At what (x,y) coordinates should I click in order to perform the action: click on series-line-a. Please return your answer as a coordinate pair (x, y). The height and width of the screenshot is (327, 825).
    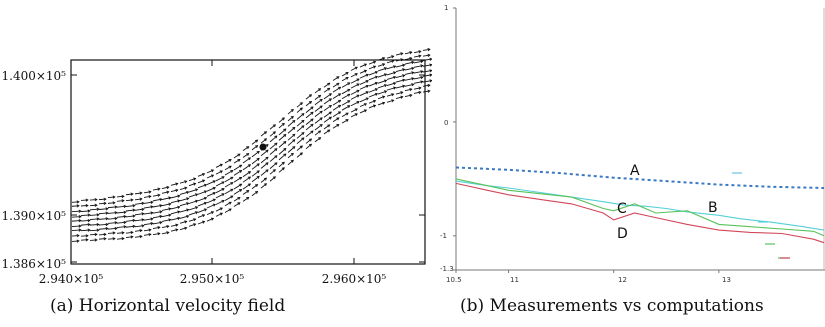
    Looking at the image, I should click on (640, 177).